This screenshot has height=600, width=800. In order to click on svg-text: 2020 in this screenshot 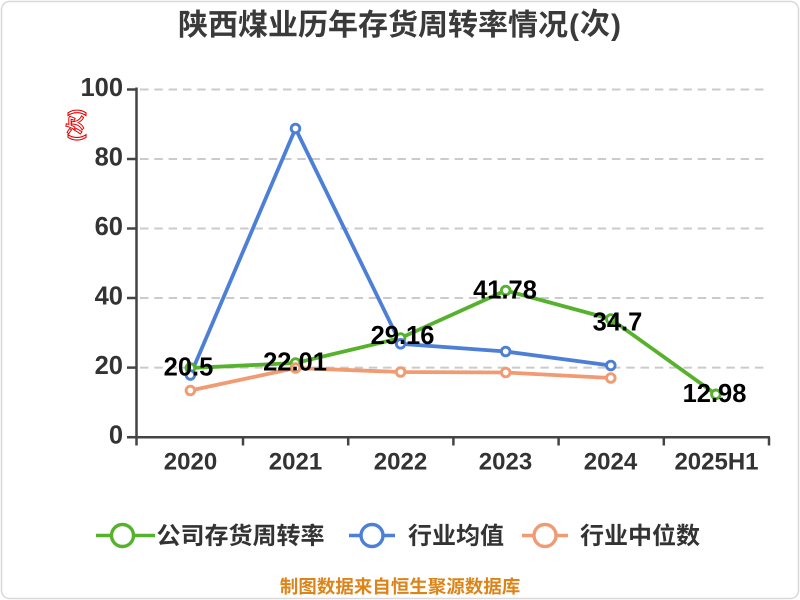, I will do `click(190, 462)`.